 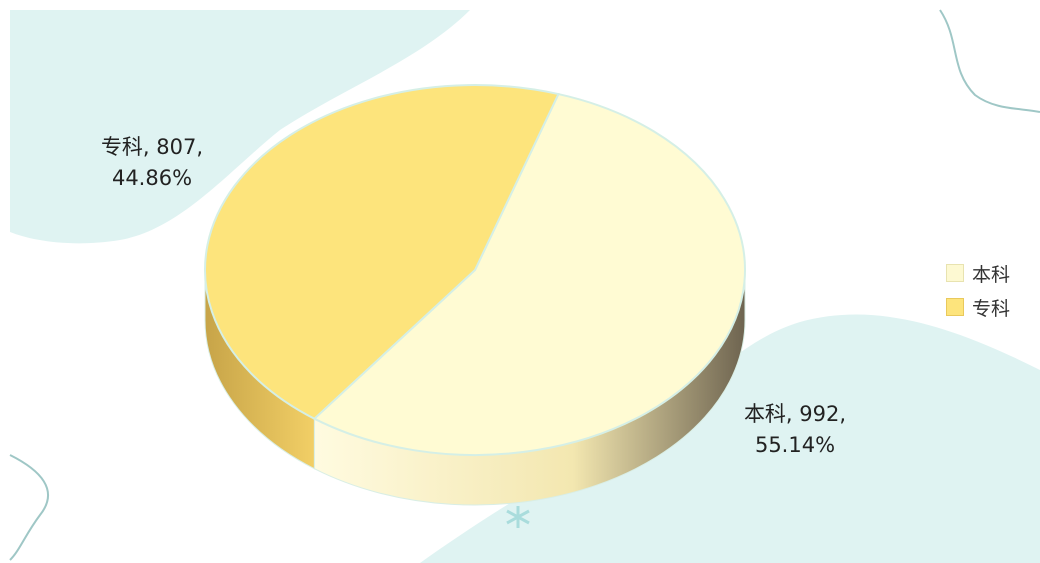 I want to click on legend-swatch-associate, so click(x=955, y=307).